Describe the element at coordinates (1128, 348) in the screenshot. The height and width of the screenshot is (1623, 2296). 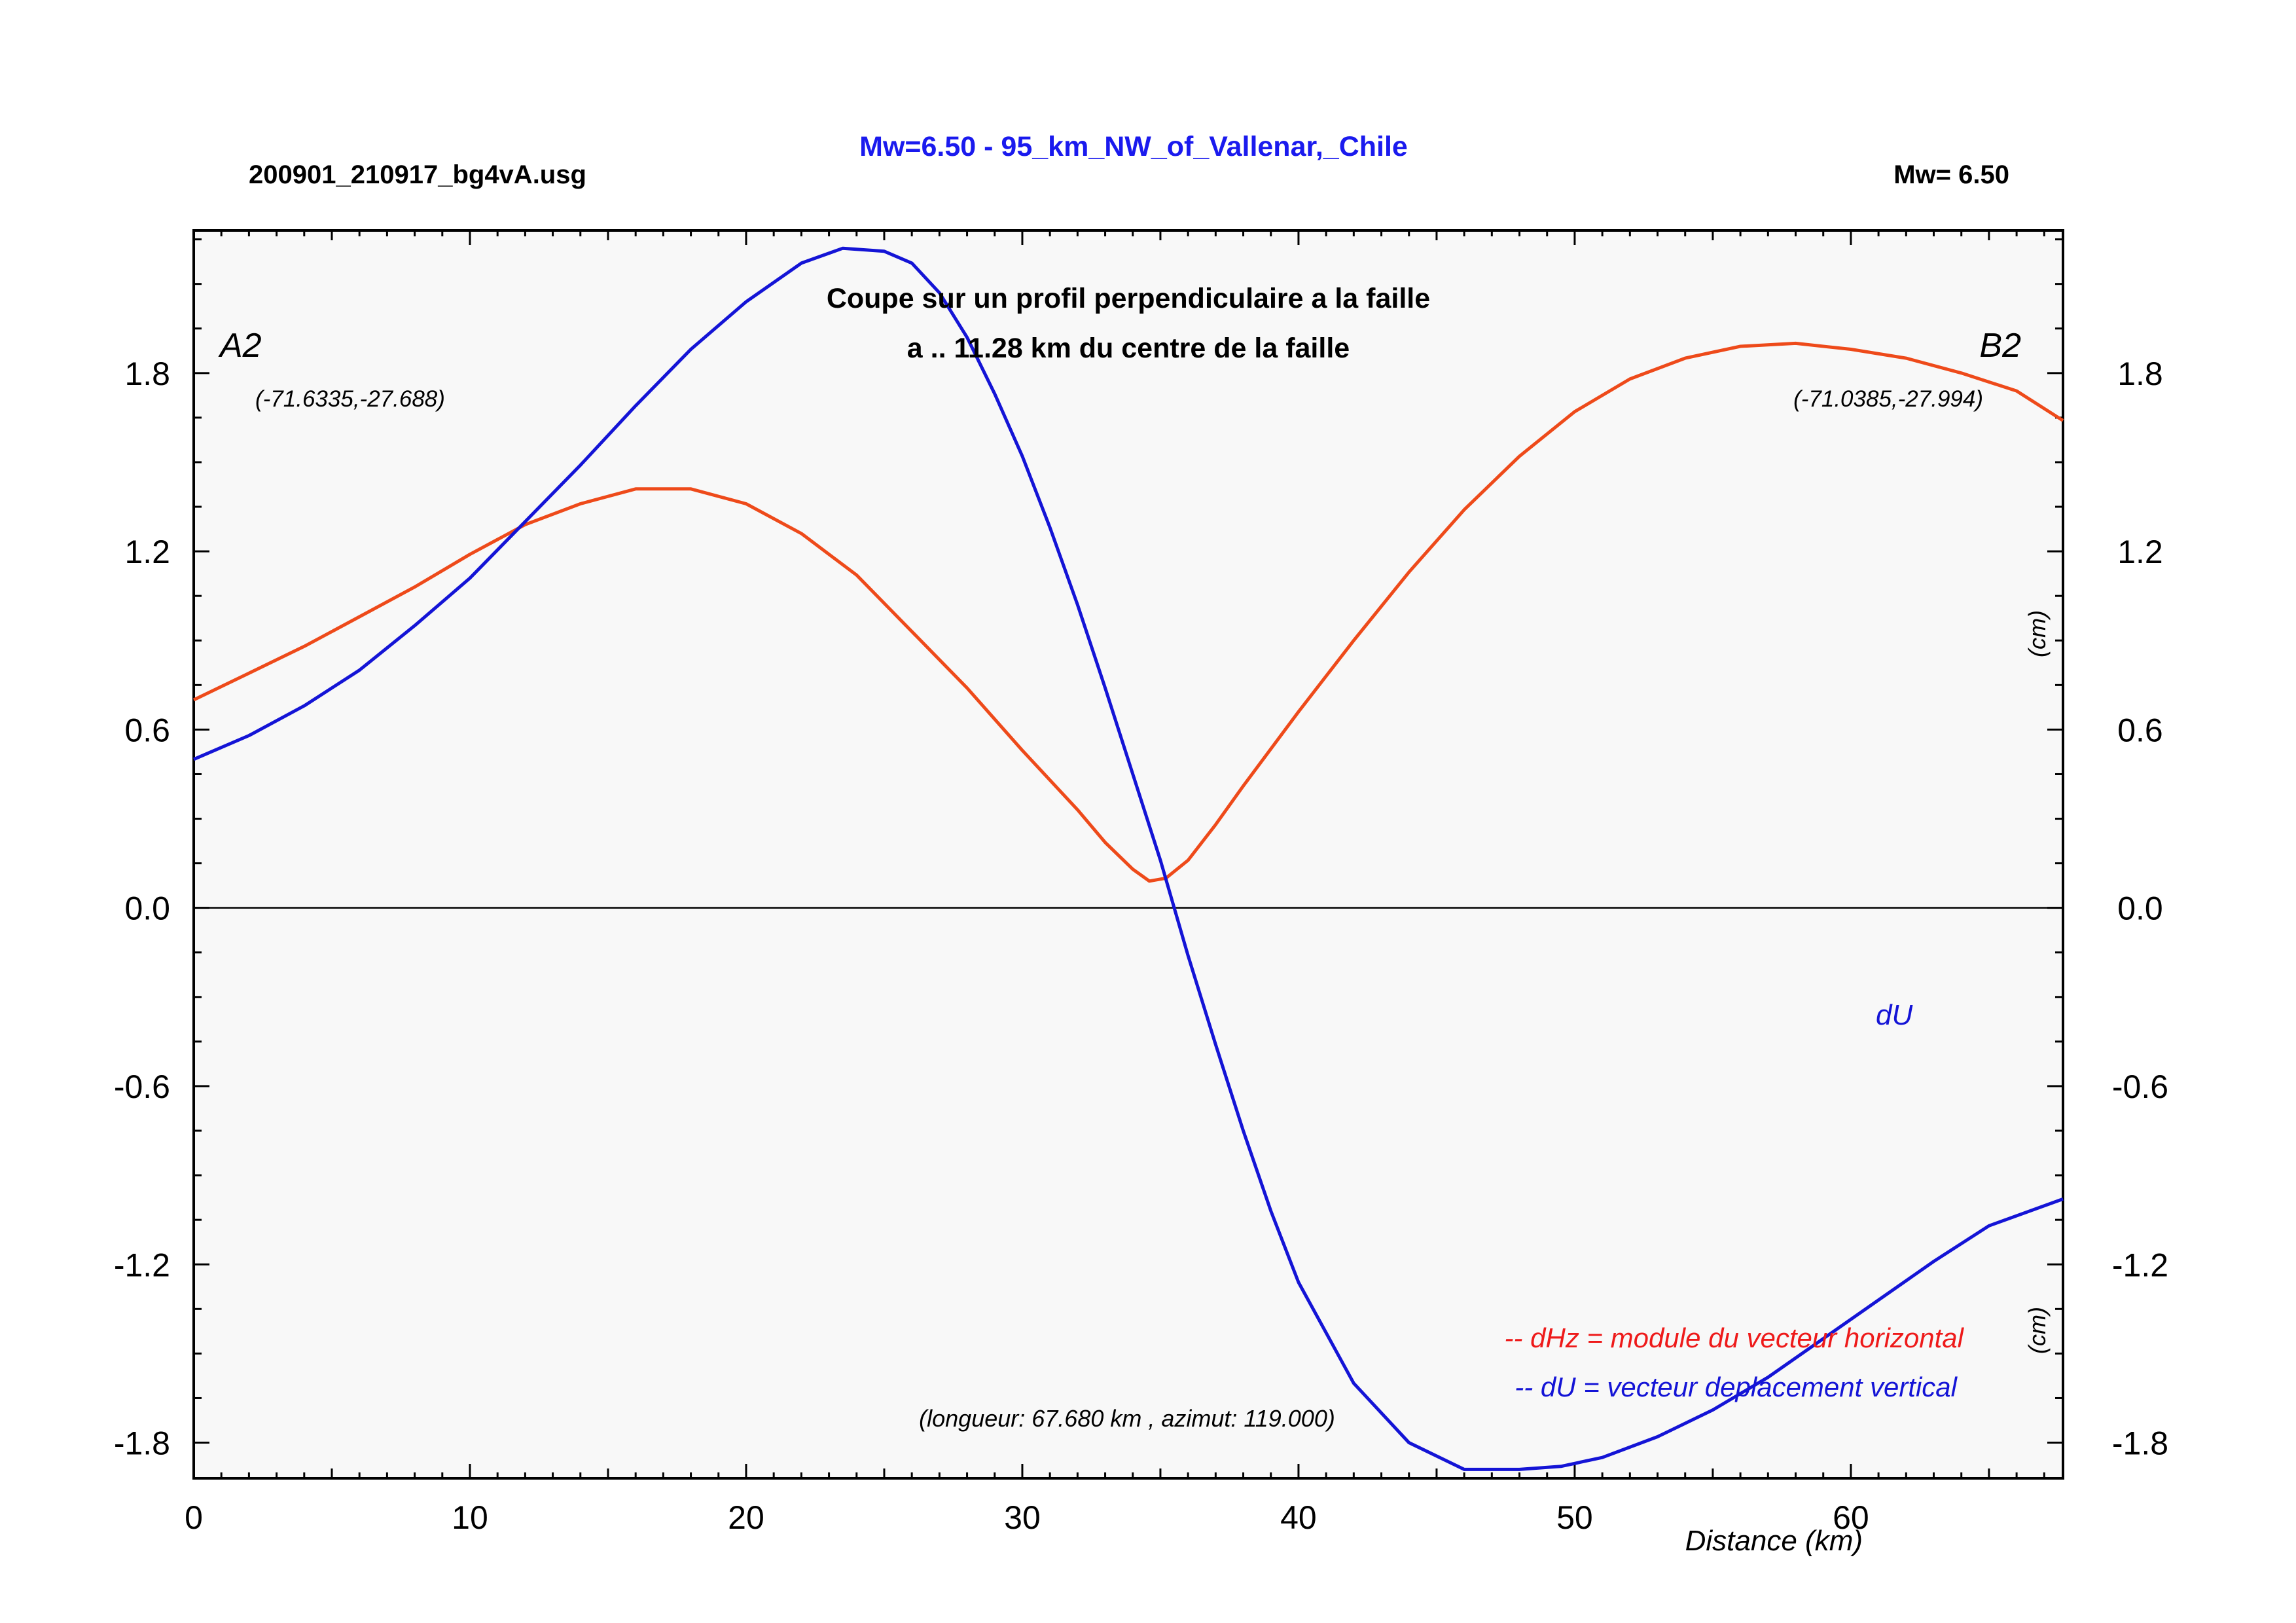
I see `subtitle-line-2: a .. 11.28 km du centre de la faille` at that location.